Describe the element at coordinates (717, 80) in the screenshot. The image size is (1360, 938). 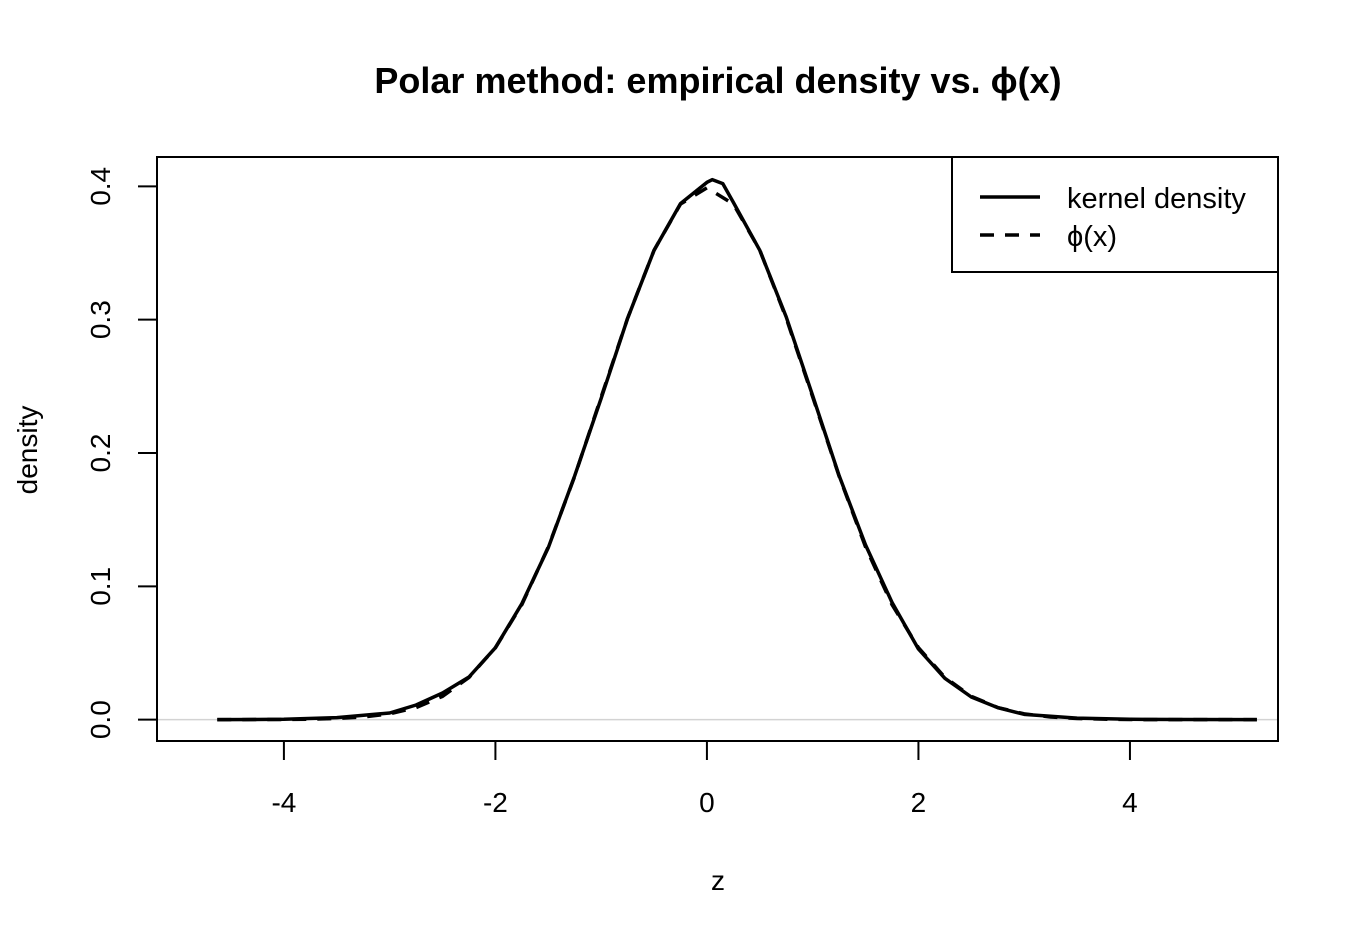
I see `chart-title: Polar method: empirical density vs. ϕ(x)` at that location.